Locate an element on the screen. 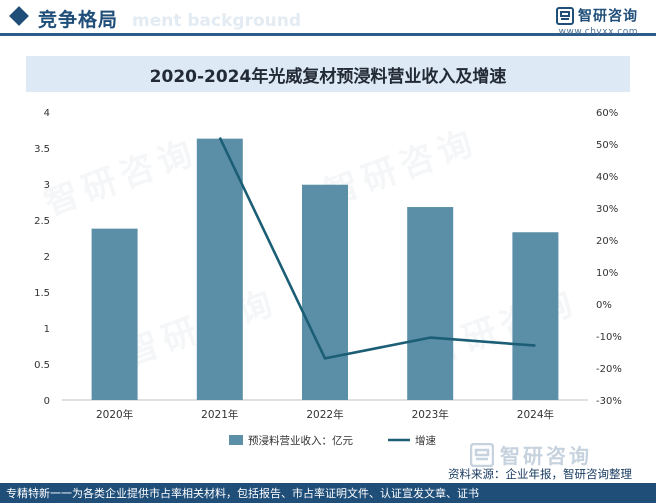 The image size is (656, 503). left-axis-tick-label: 0 is located at coordinates (47, 401).